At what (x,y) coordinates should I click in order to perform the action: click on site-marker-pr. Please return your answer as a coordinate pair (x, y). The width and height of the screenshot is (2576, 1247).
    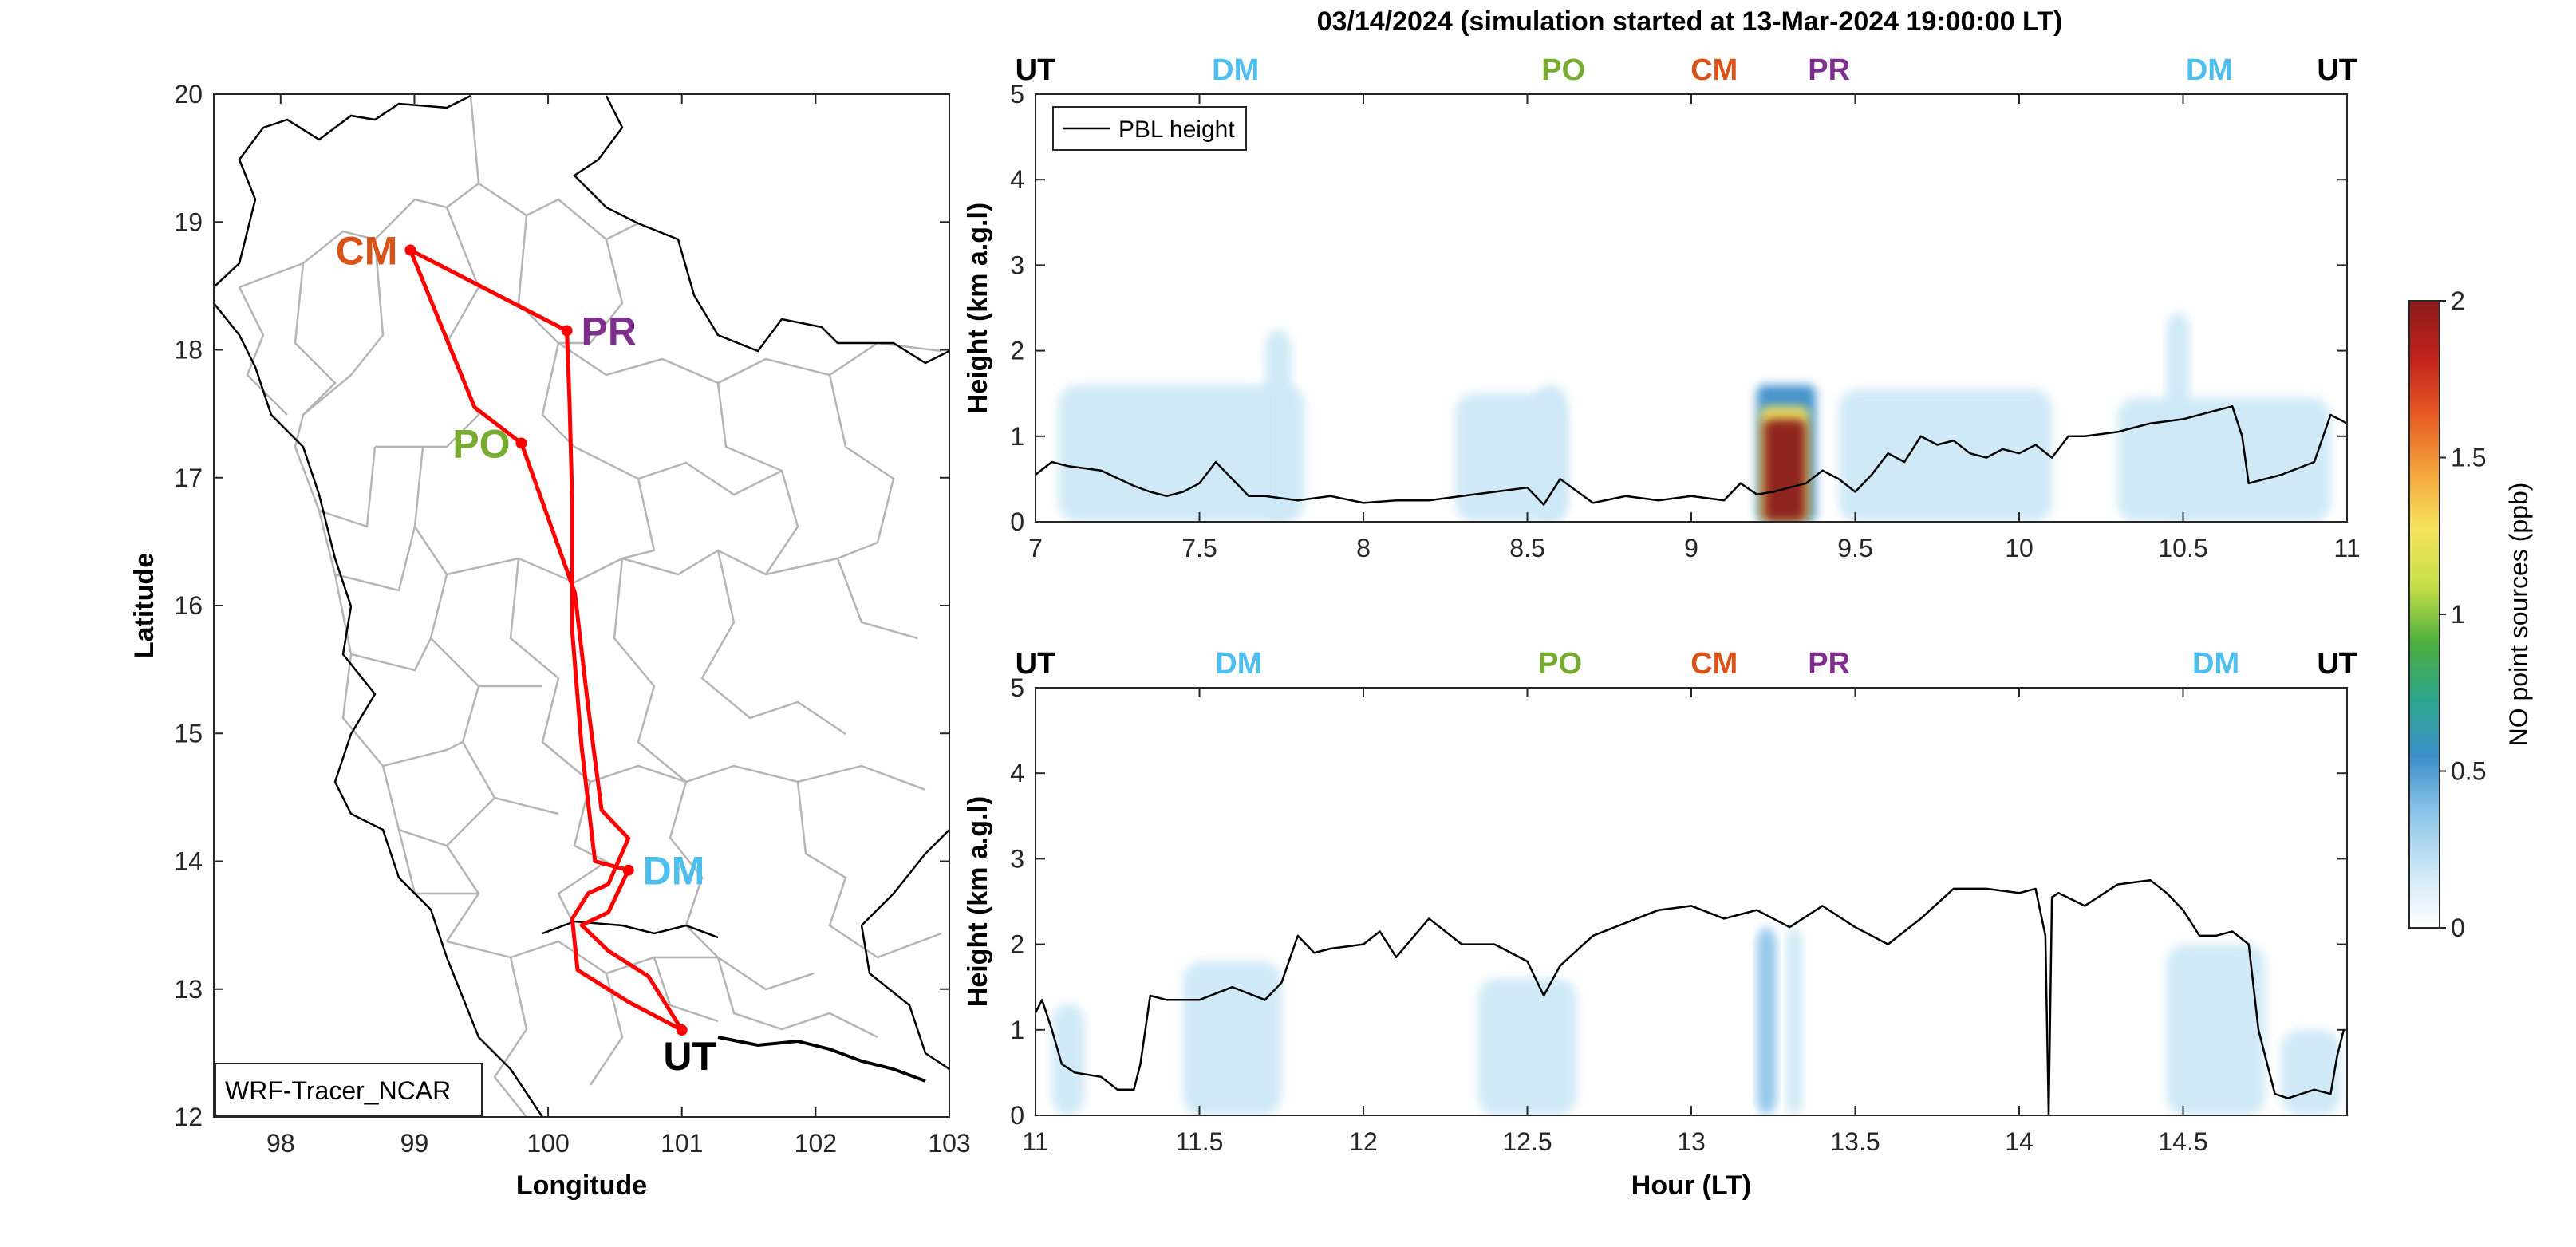
    Looking at the image, I should click on (567, 331).